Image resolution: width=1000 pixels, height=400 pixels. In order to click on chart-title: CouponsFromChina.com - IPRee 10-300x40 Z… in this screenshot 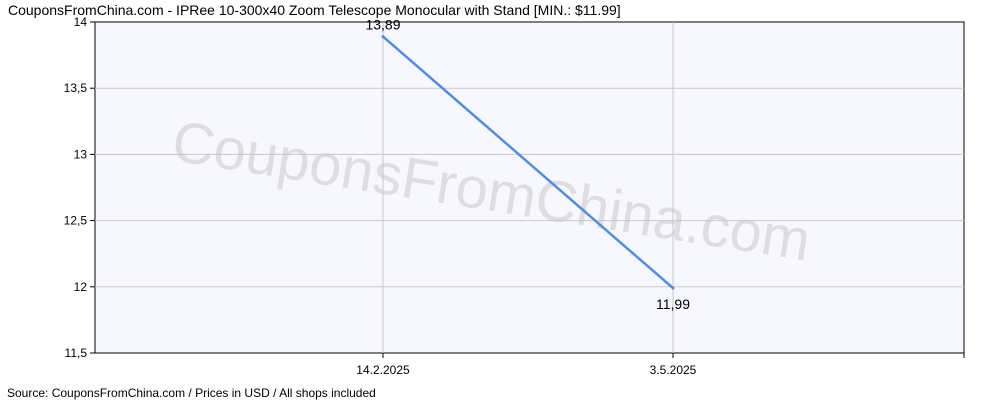, I will do `click(314, 10)`.